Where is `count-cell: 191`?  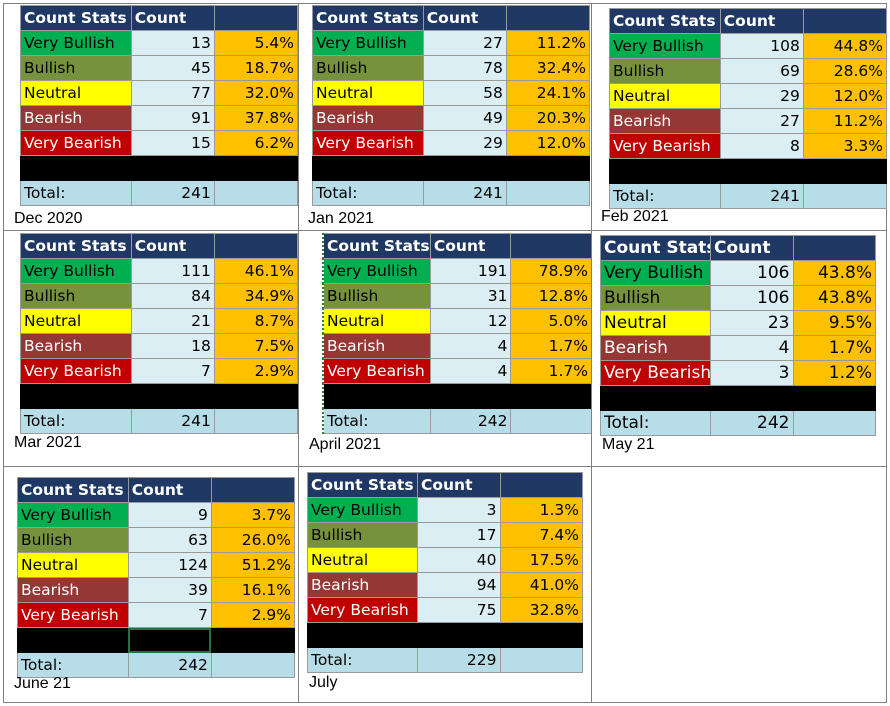
count-cell: 191 is located at coordinates (470, 271).